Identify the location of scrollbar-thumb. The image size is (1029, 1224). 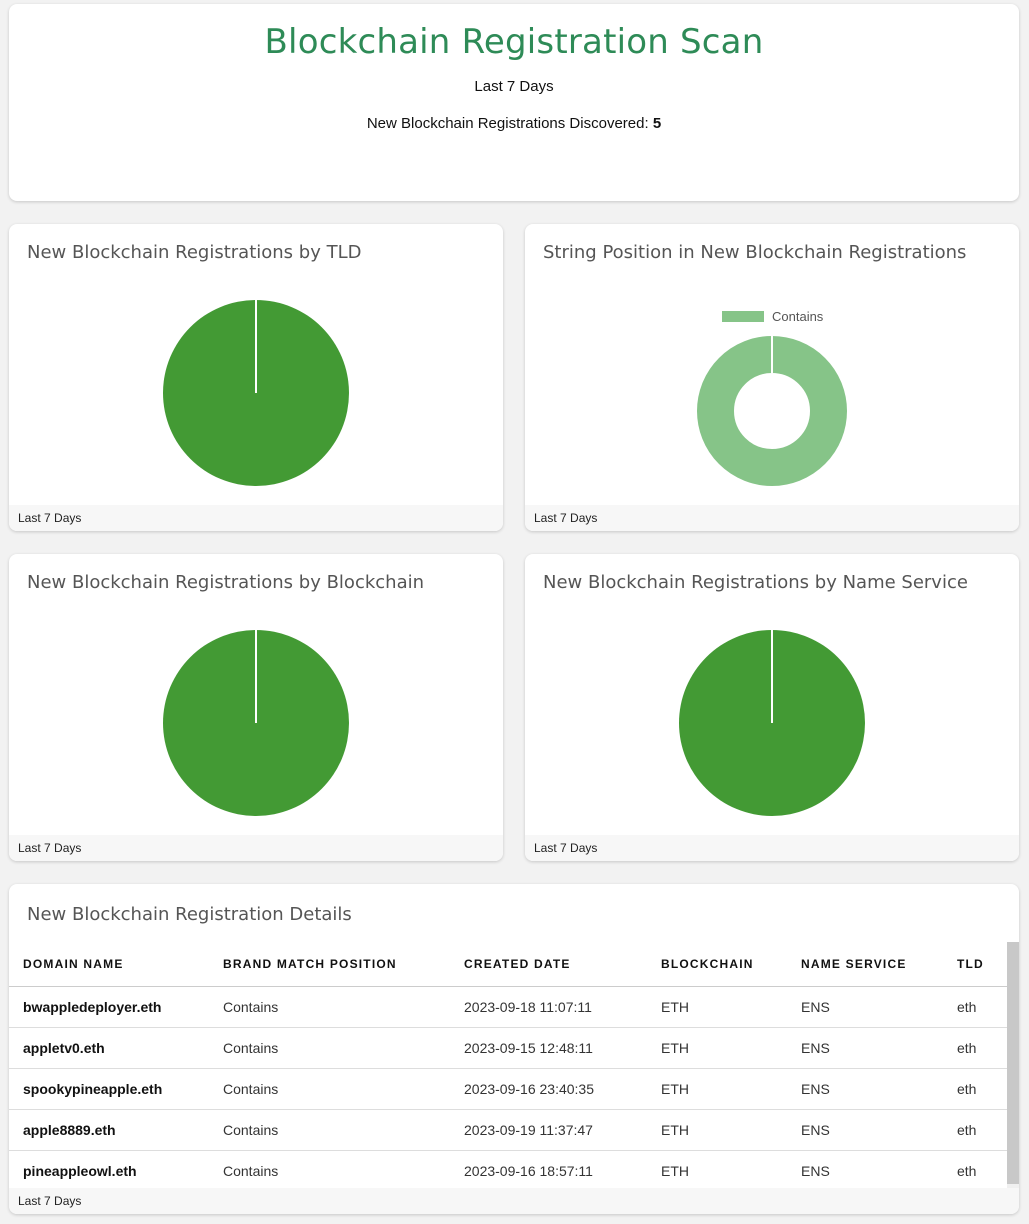
(1013, 1063).